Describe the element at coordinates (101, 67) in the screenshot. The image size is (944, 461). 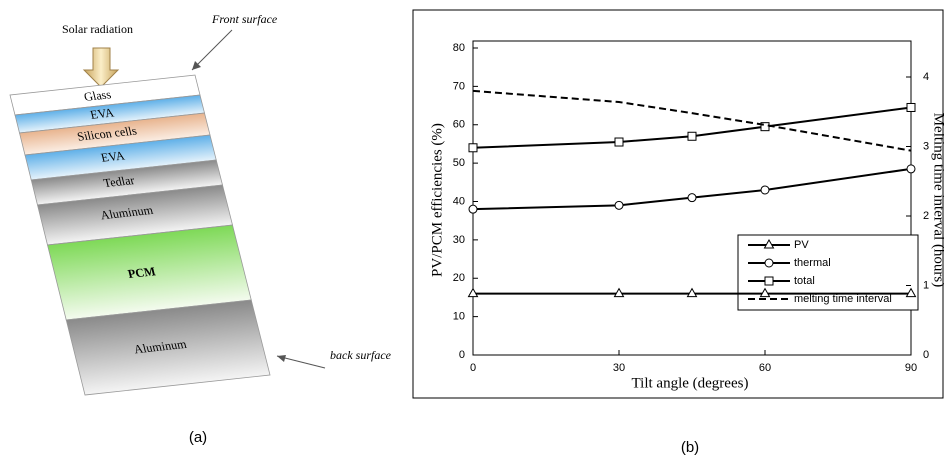
I see `sun-arrow` at that location.